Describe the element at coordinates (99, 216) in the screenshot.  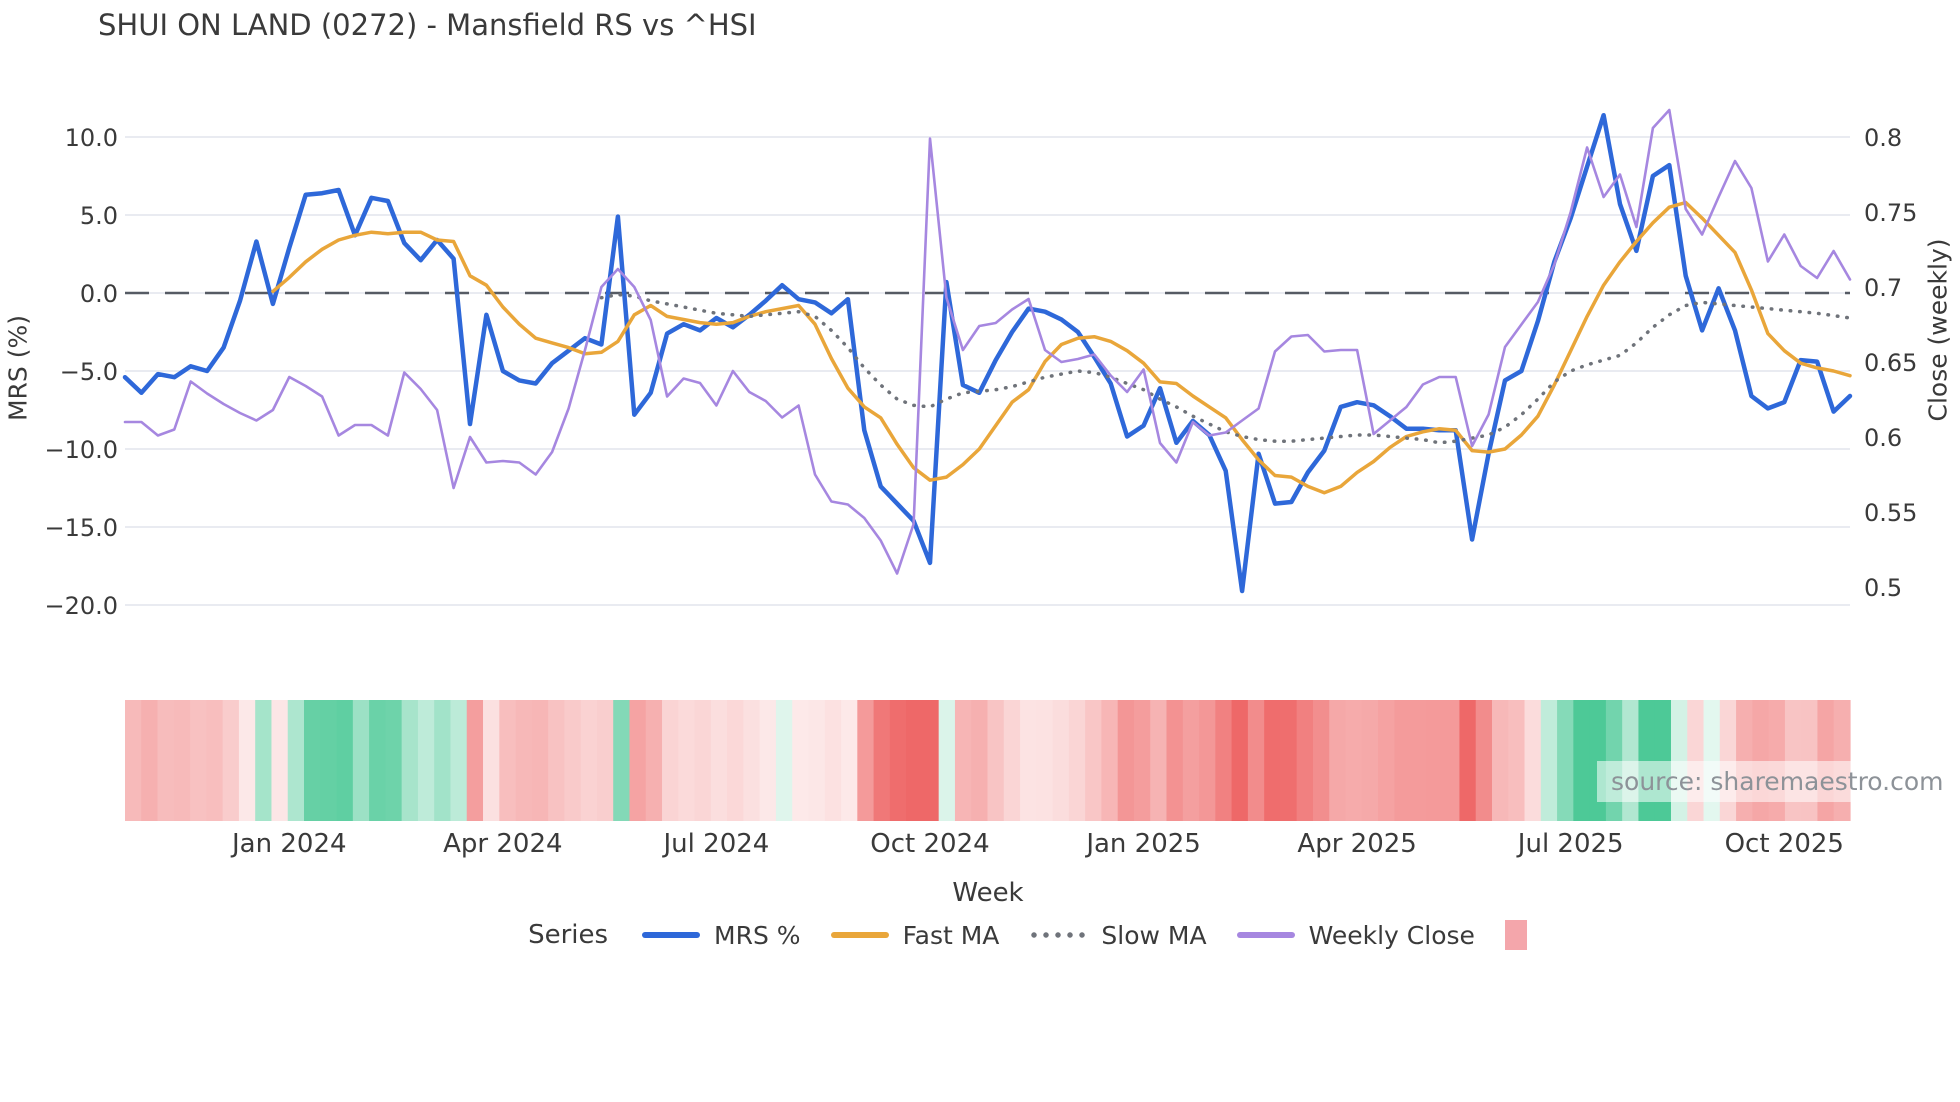
I see `left-axis-tick-label: 5.0` at that location.